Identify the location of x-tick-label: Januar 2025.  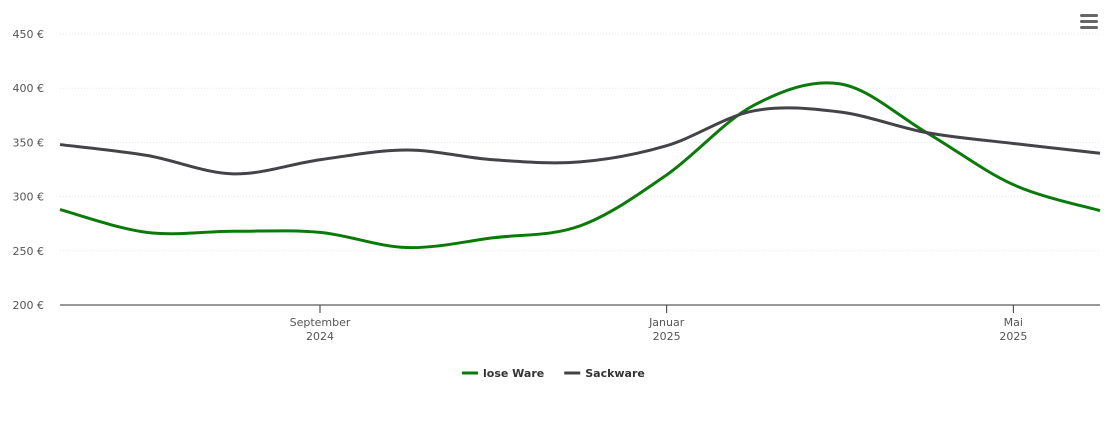
(666, 329).